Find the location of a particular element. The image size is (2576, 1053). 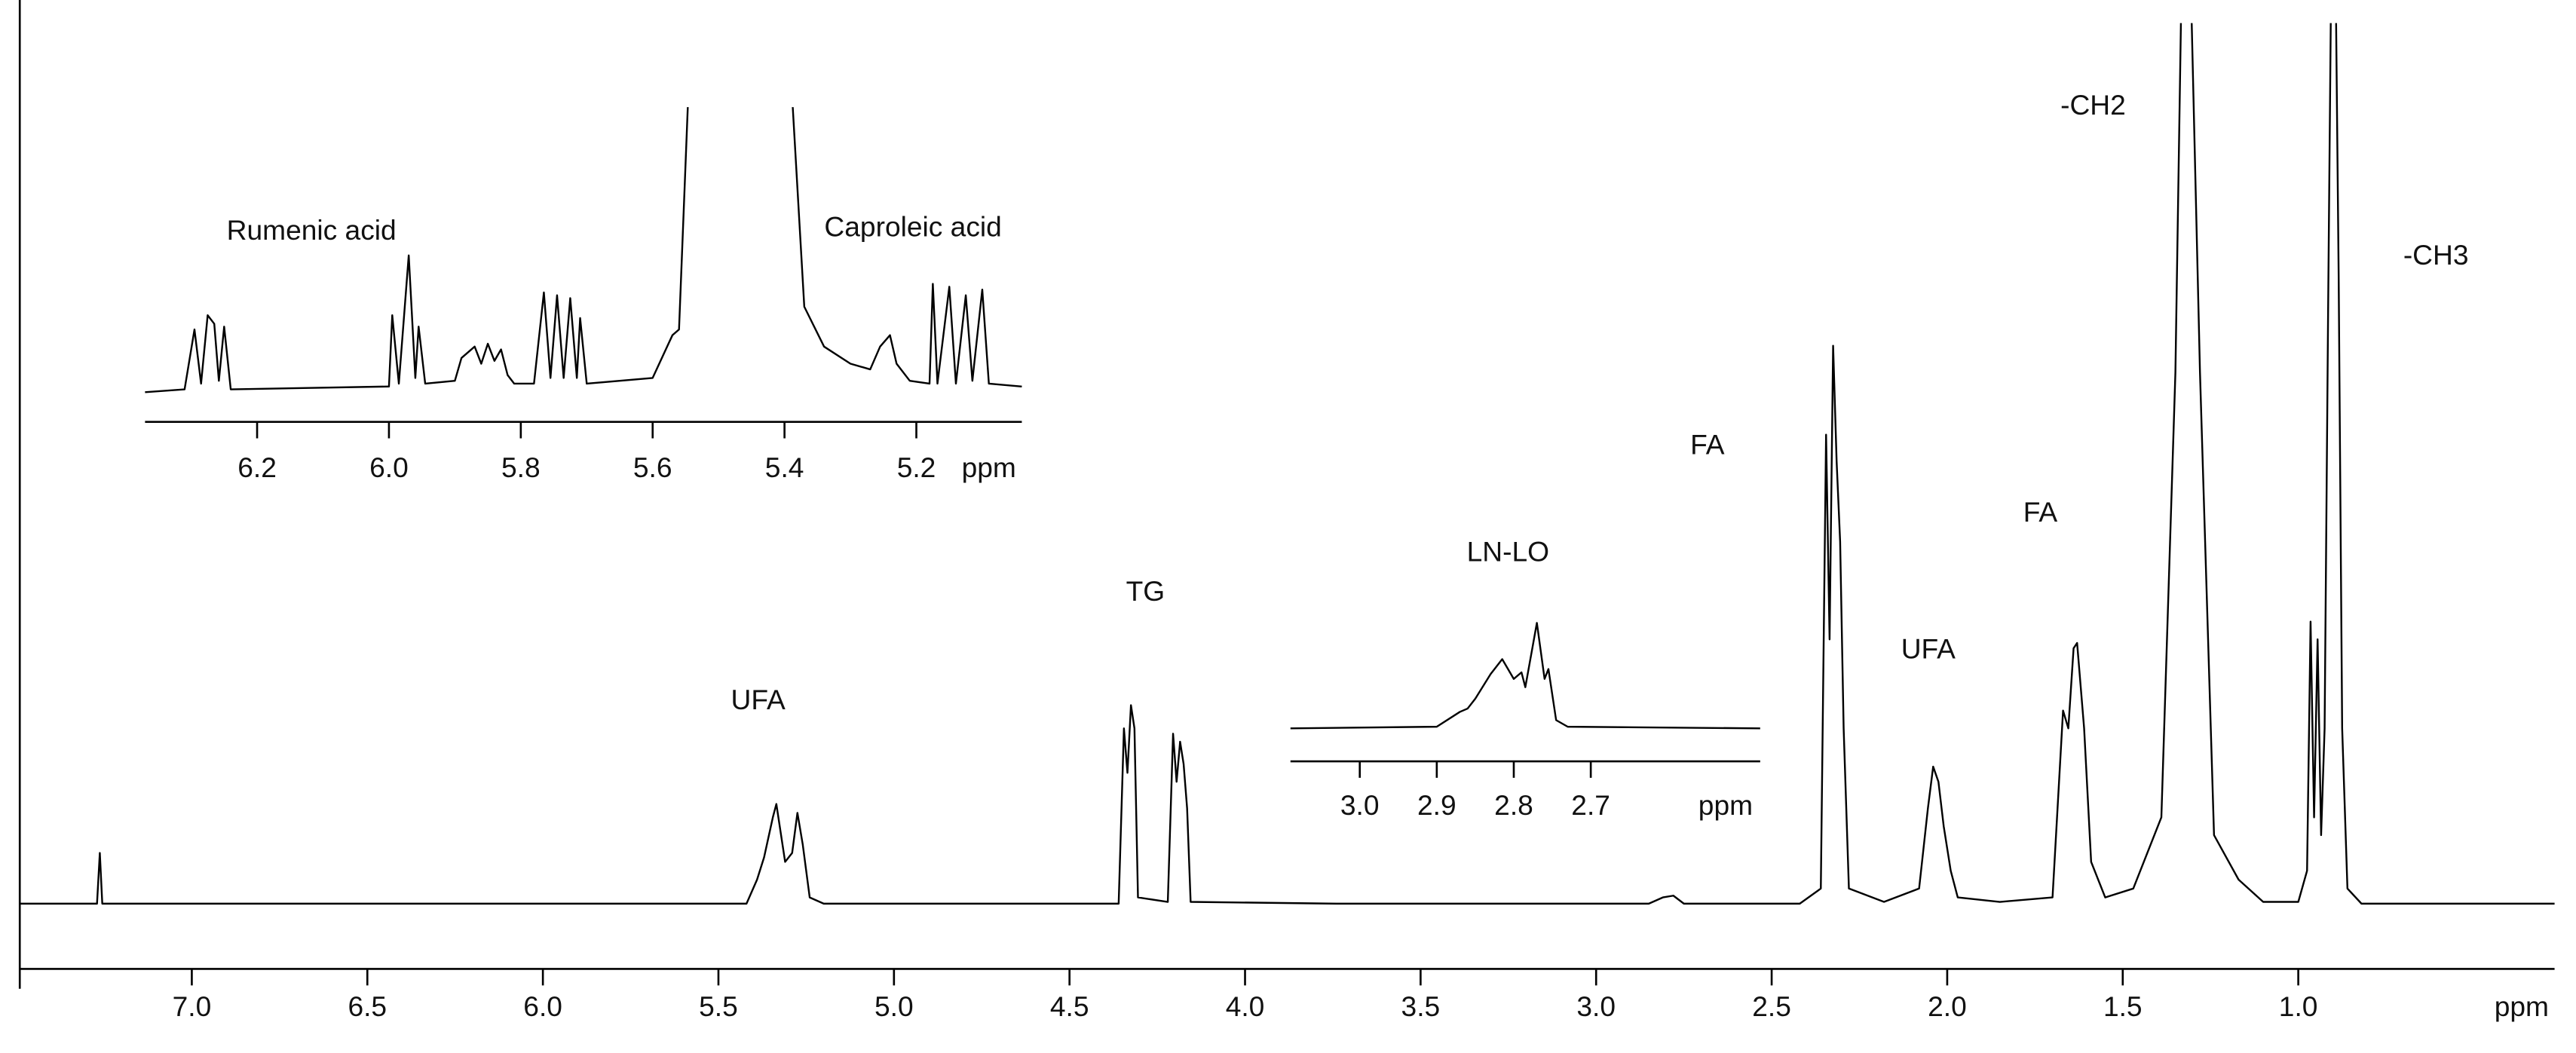

x-tick-label: 5.5 is located at coordinates (718, 1006).